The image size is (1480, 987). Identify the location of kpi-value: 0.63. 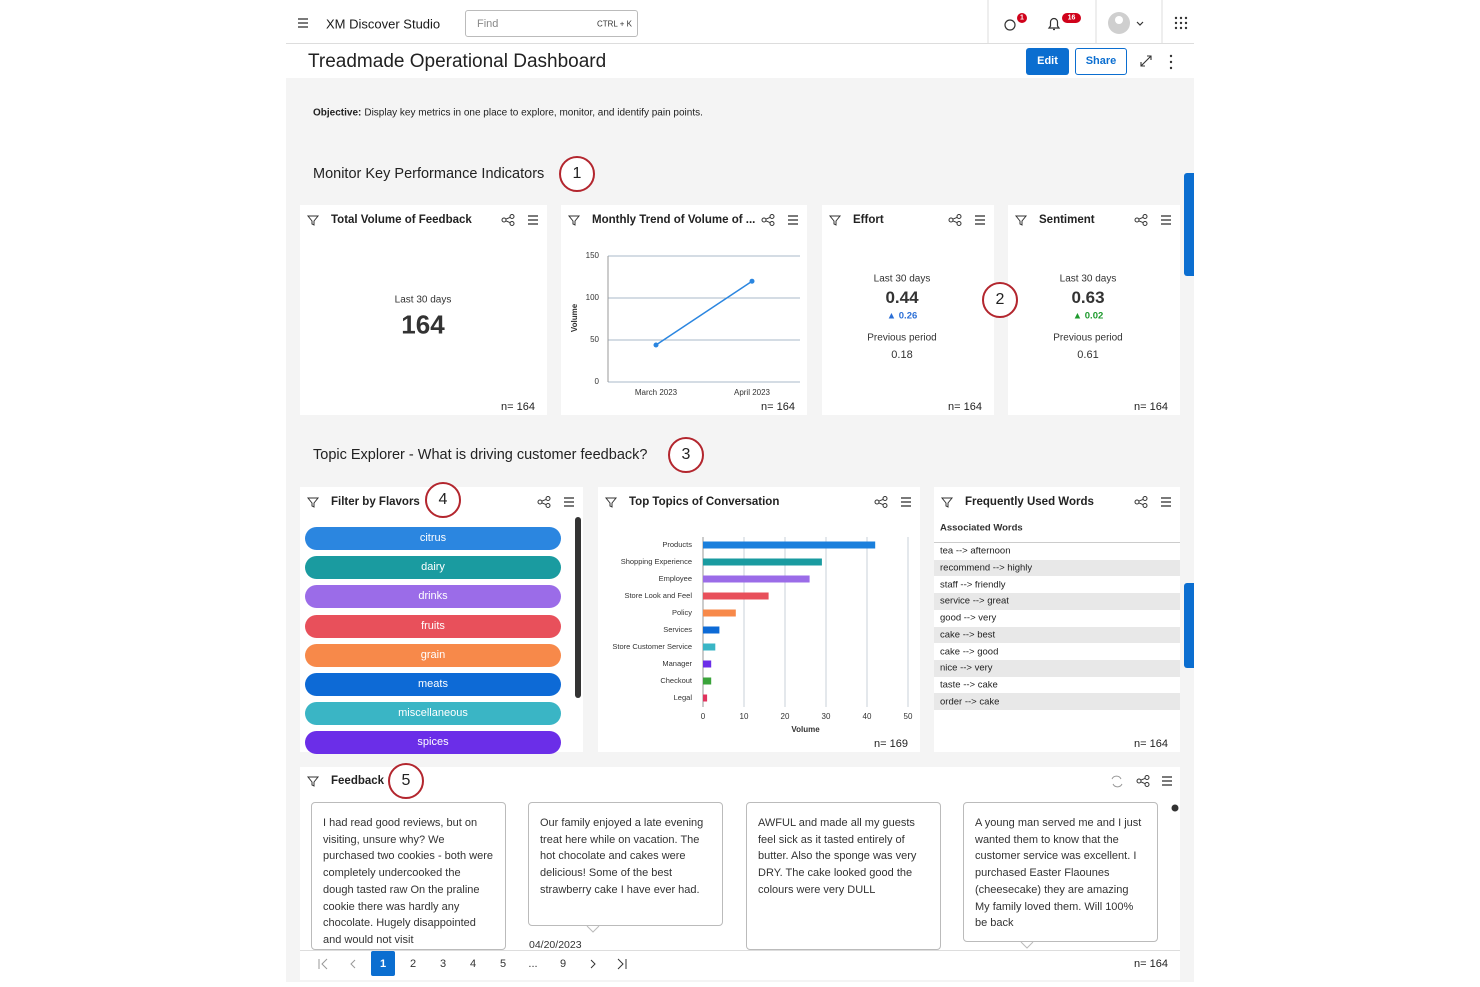
(1088, 297).